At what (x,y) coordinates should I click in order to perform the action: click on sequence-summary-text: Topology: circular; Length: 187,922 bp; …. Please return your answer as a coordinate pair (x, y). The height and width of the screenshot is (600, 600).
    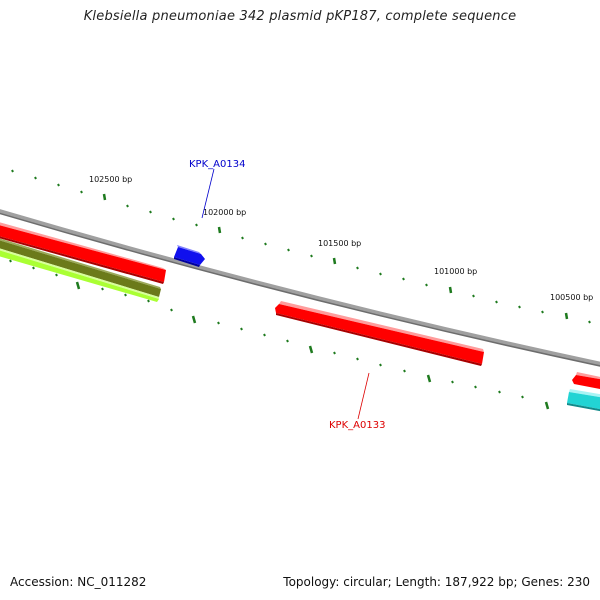
    Looking at the image, I should click on (436, 582).